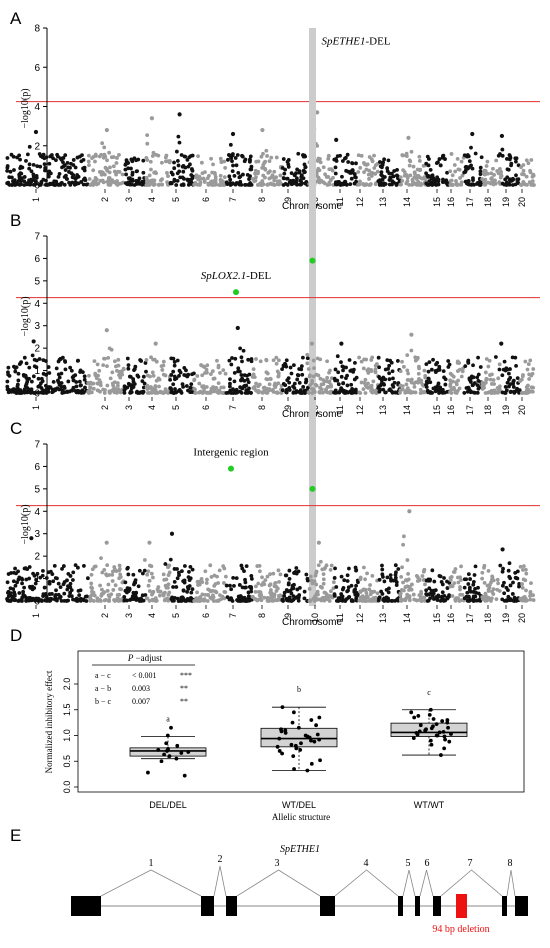 The width and height of the screenshot is (550, 948). Describe the element at coordinates (176, 407) in the screenshot. I see `x-tick-label: 5` at that location.